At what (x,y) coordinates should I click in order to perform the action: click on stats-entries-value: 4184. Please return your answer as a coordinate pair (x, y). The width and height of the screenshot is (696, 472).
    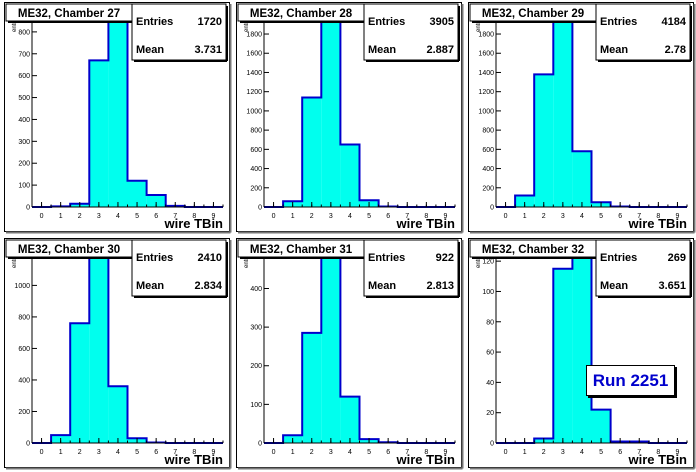
    Looking at the image, I should click on (674, 22).